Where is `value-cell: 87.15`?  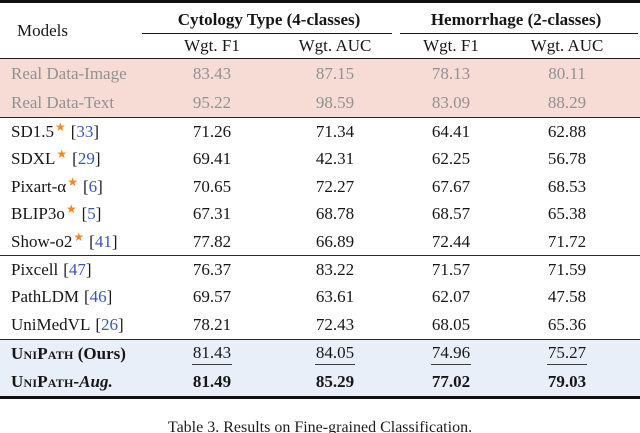 value-cell: 87.15 is located at coordinates (335, 74).